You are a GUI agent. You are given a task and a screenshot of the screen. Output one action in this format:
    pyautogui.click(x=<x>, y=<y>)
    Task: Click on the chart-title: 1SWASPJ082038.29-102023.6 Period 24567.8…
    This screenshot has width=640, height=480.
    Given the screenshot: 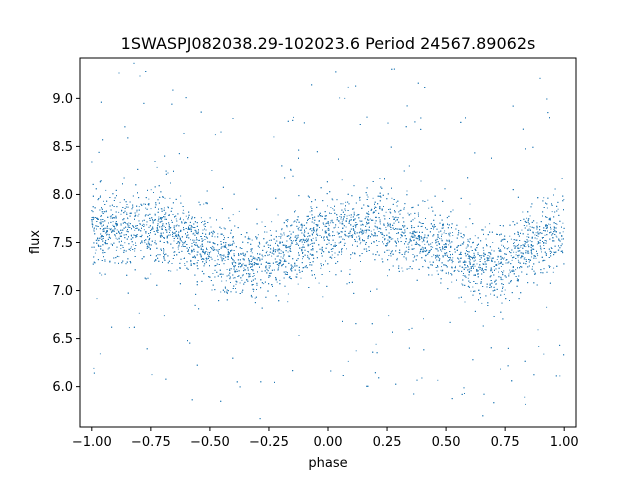 What is the action you would take?
    pyautogui.click(x=328, y=43)
    